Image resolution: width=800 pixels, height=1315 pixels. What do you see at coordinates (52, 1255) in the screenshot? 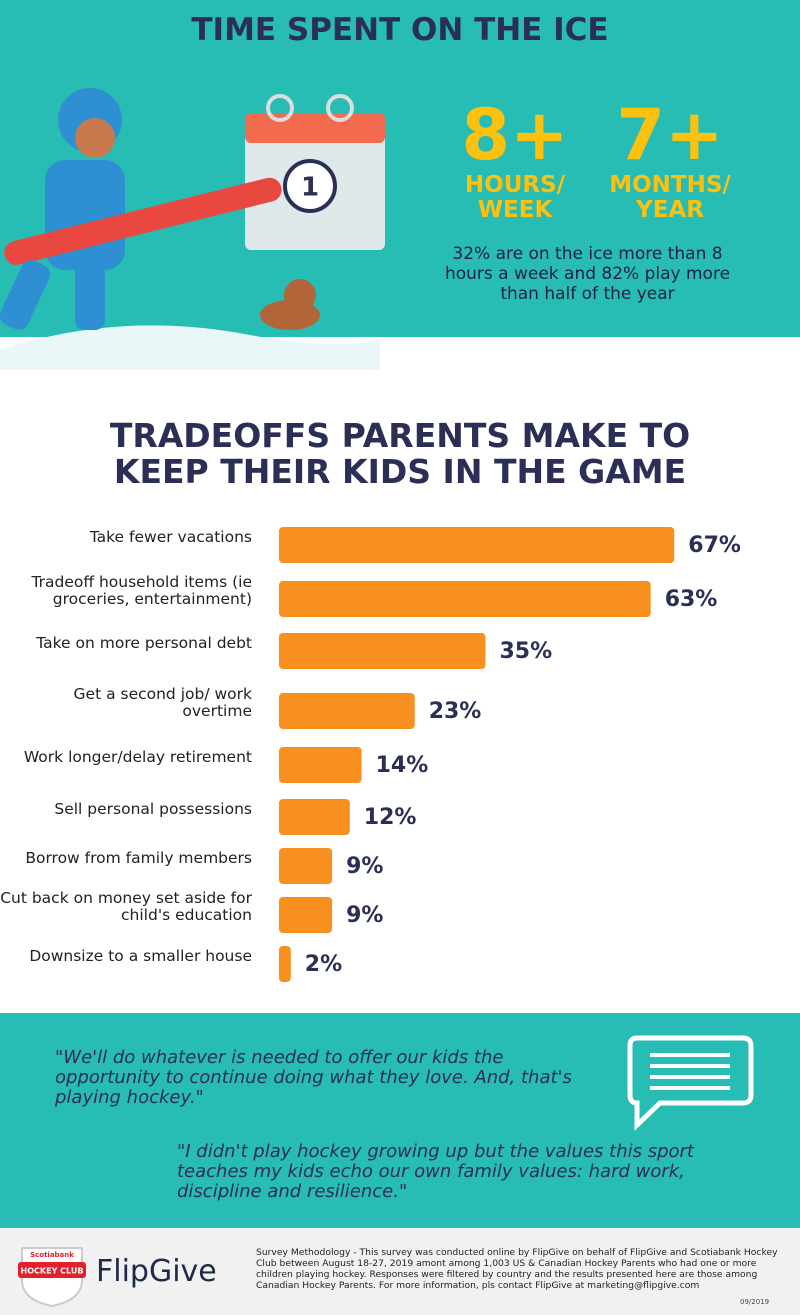
I see `badge-top: Scotiabank` at bounding box center [52, 1255].